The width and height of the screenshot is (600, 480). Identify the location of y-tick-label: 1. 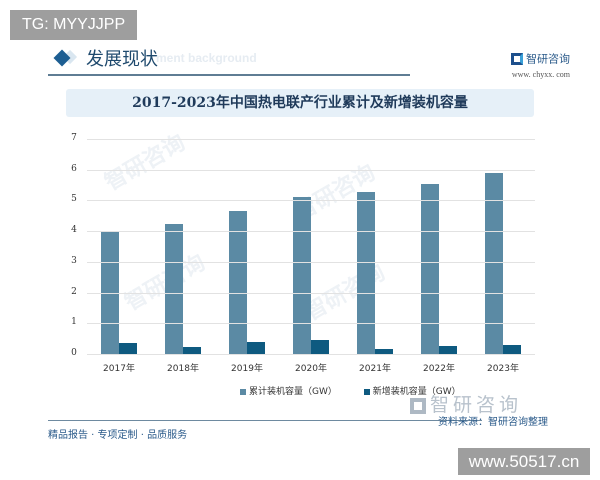
(74, 322).